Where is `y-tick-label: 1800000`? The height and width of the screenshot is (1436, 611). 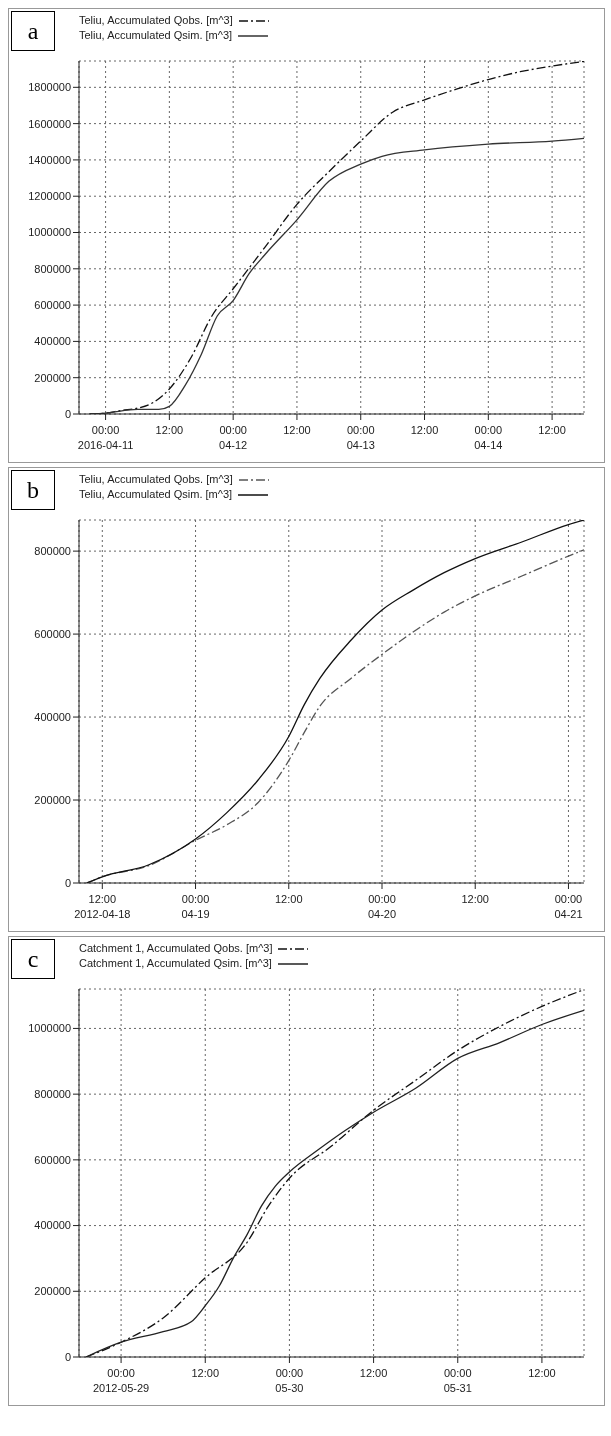 y-tick-label: 1800000 is located at coordinates (49, 87).